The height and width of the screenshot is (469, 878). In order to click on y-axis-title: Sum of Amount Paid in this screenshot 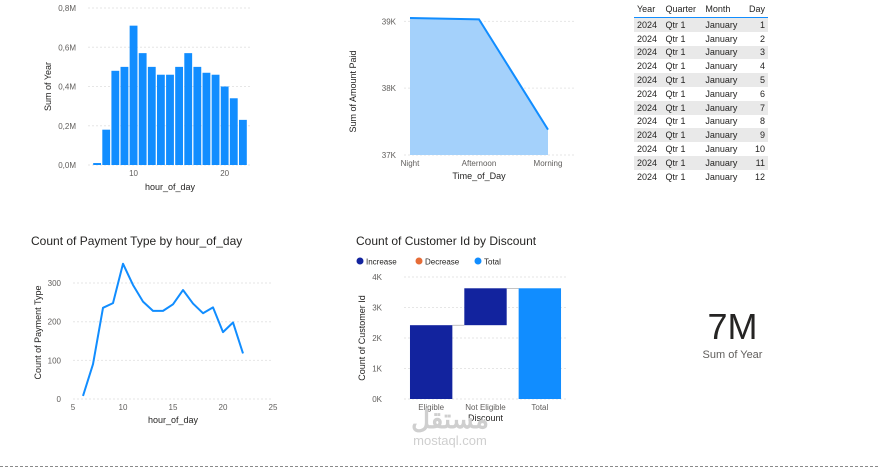, I will do `click(353, 91)`.